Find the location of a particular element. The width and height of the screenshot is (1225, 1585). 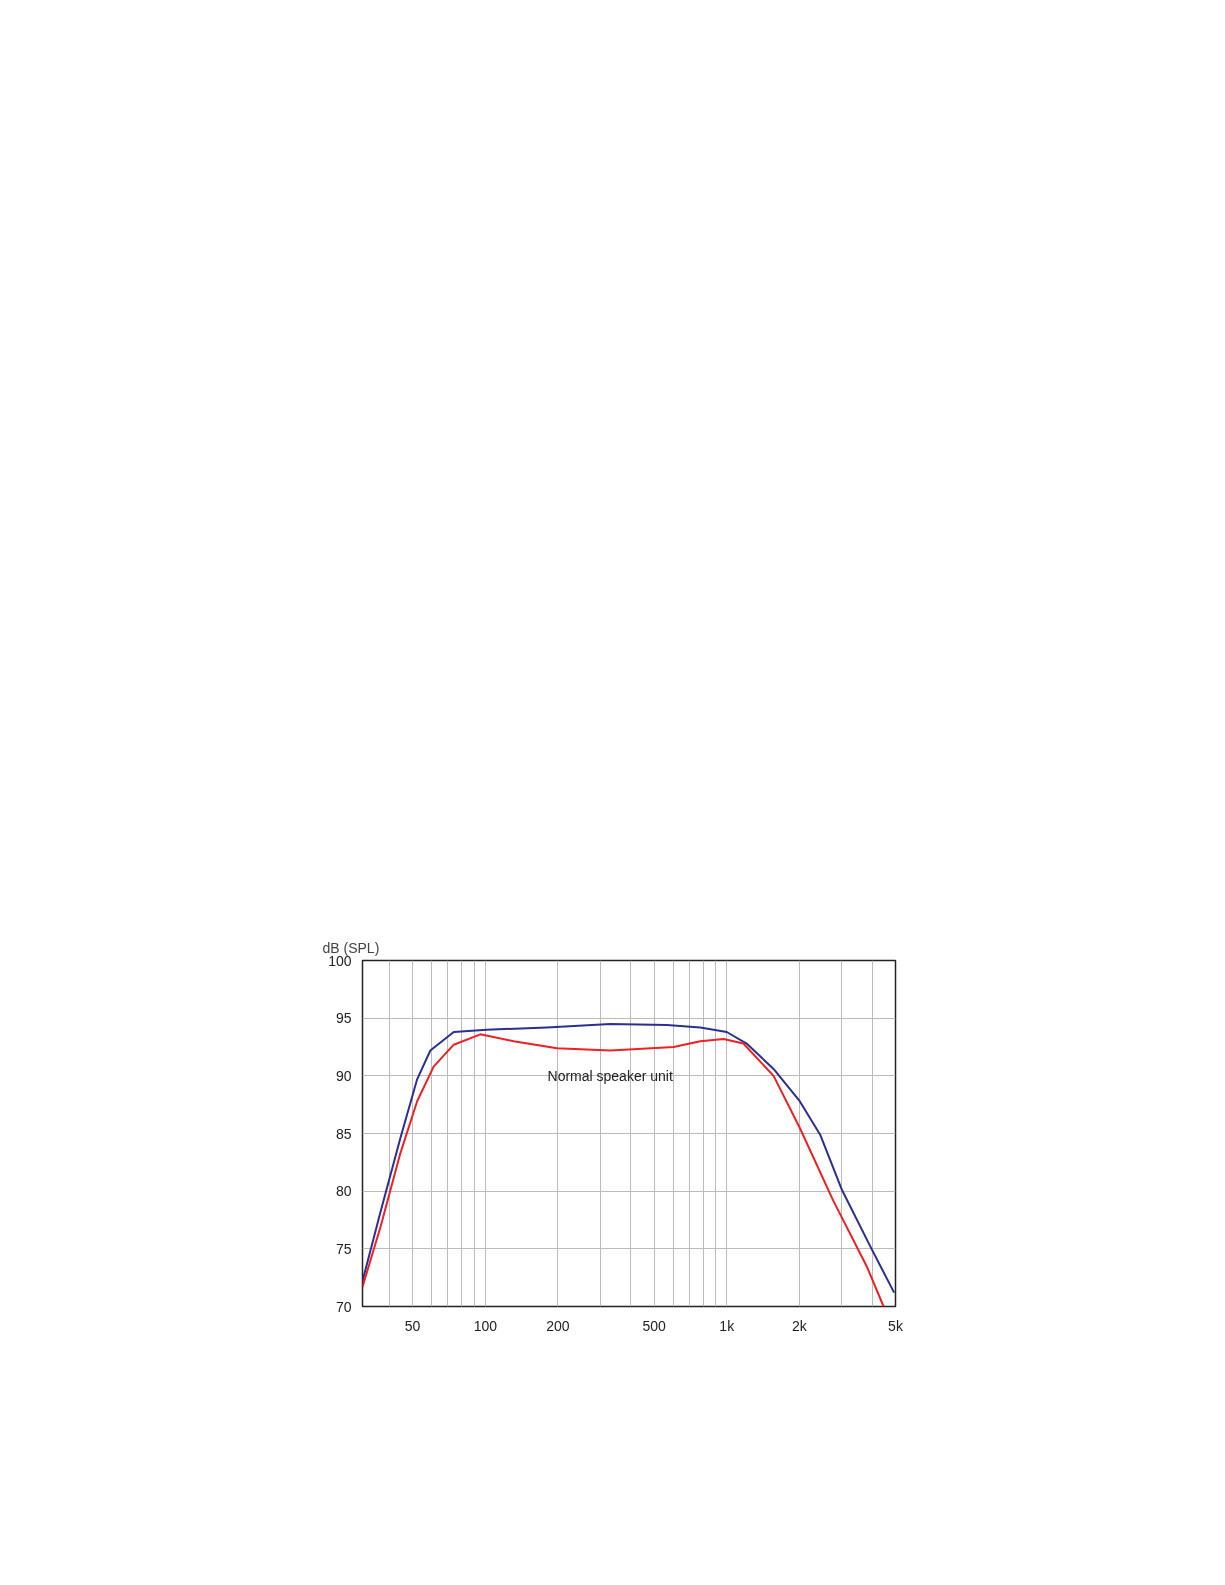

y-tick-label: 80 is located at coordinates (343, 1191).